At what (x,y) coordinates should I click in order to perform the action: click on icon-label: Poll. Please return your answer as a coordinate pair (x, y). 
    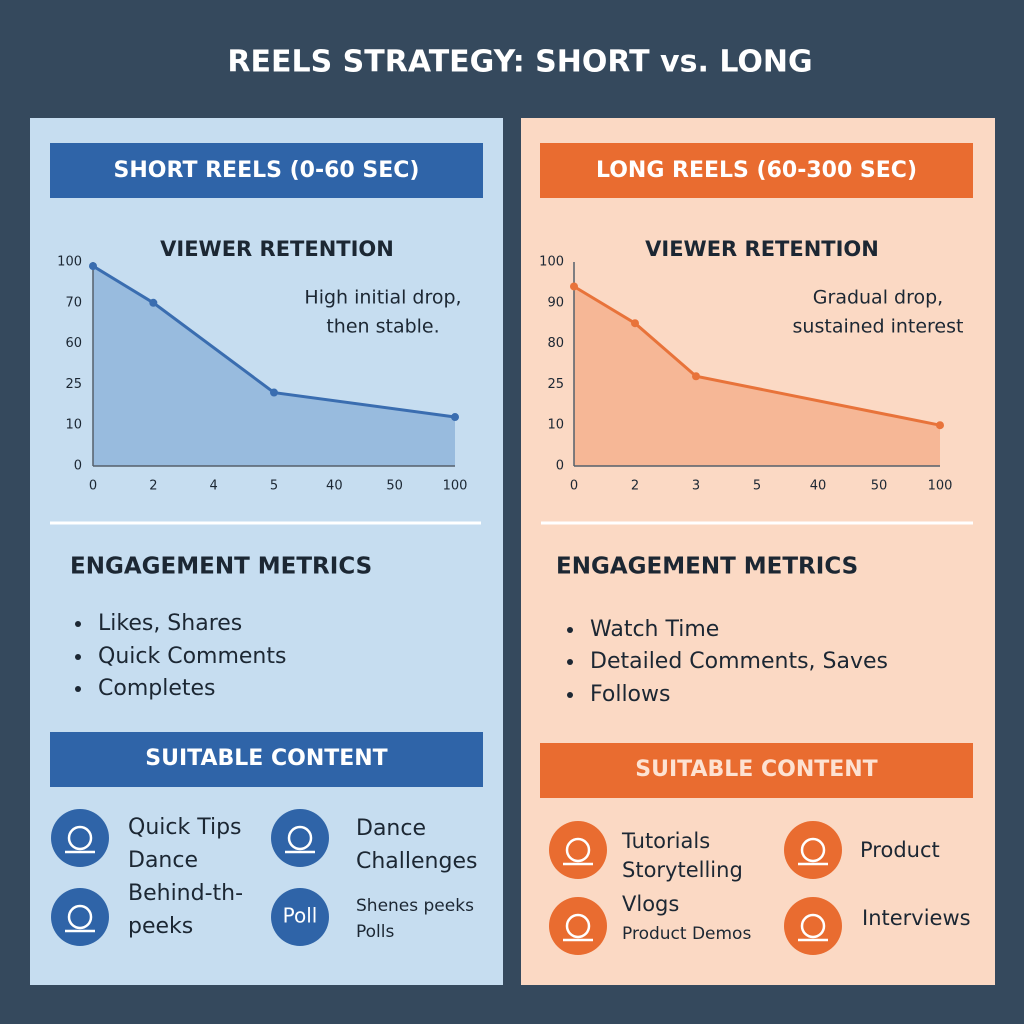
    Looking at the image, I should click on (300, 916).